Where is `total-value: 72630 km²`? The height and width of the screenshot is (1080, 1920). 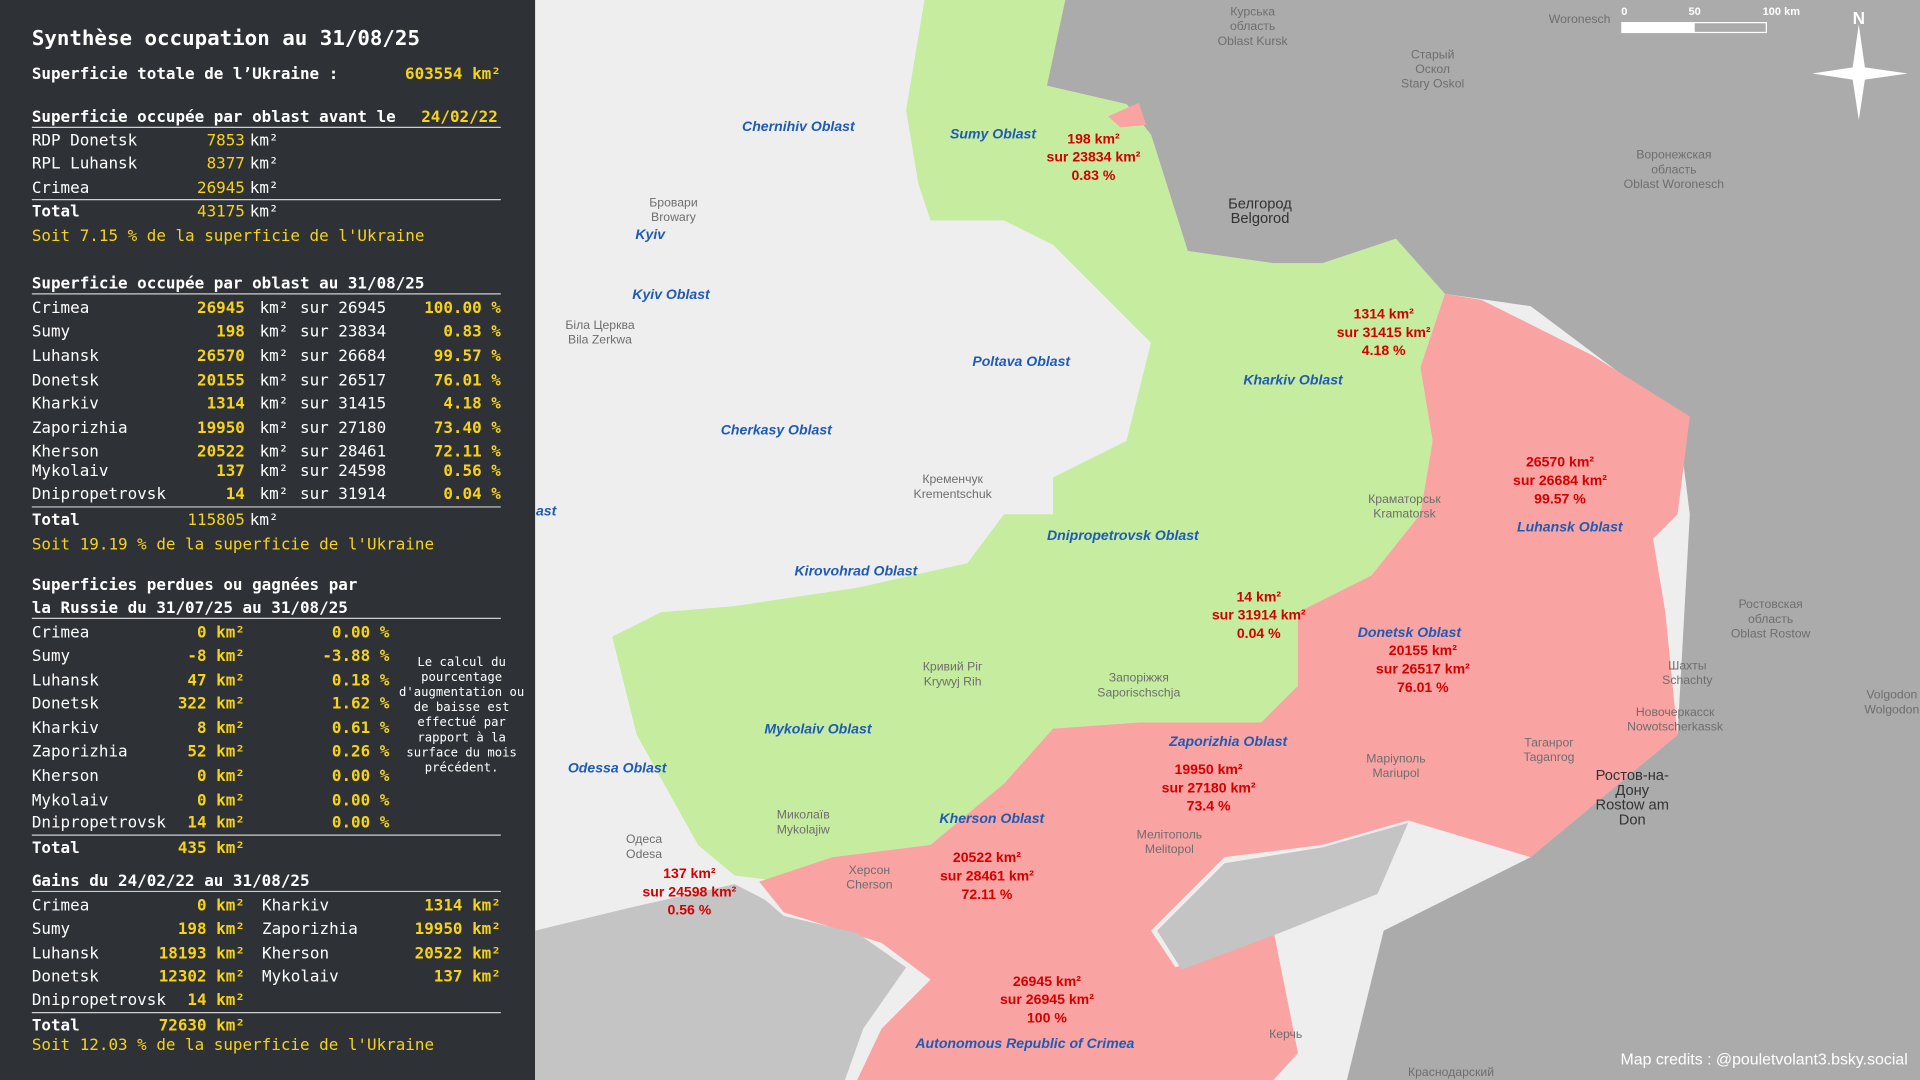
total-value: 72630 km² is located at coordinates (202, 1025).